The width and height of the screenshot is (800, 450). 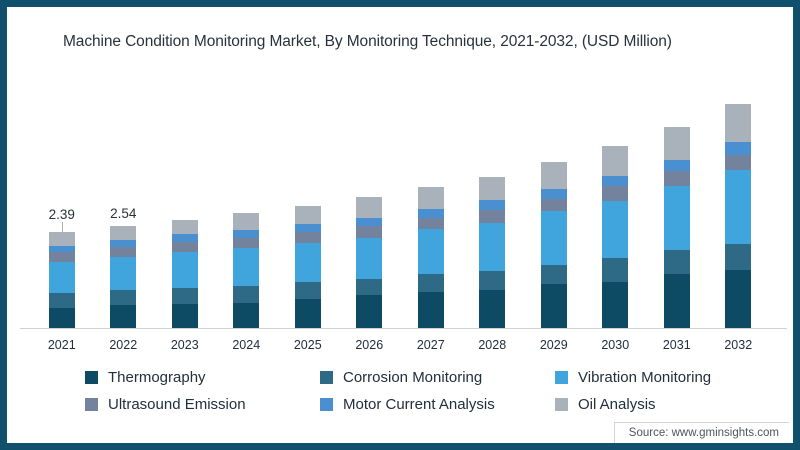 I want to click on legend-label: Motor Current Analysis, so click(x=419, y=404).